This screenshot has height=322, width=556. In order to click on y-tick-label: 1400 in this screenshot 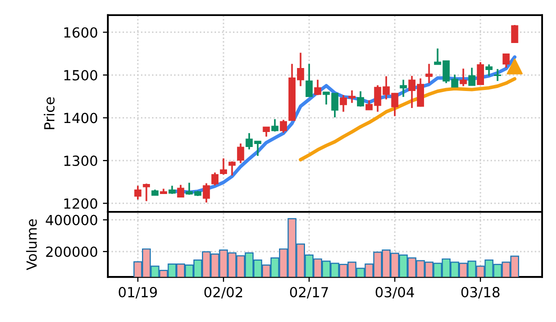, I will do `click(81, 118)`.